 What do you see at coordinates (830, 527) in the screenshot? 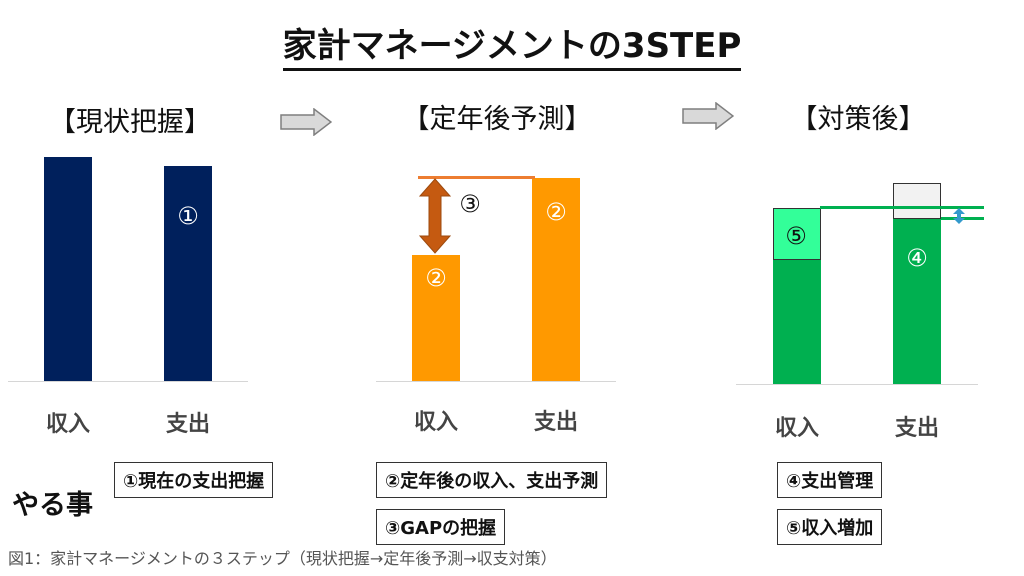
I see `task-box-5: ⑤収入増加` at bounding box center [830, 527].